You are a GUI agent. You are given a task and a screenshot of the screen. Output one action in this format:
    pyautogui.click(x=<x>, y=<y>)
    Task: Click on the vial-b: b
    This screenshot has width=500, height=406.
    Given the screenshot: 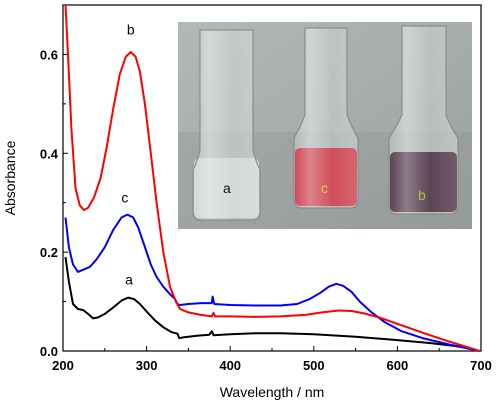 What is the action you would take?
    pyautogui.click(x=423, y=120)
    